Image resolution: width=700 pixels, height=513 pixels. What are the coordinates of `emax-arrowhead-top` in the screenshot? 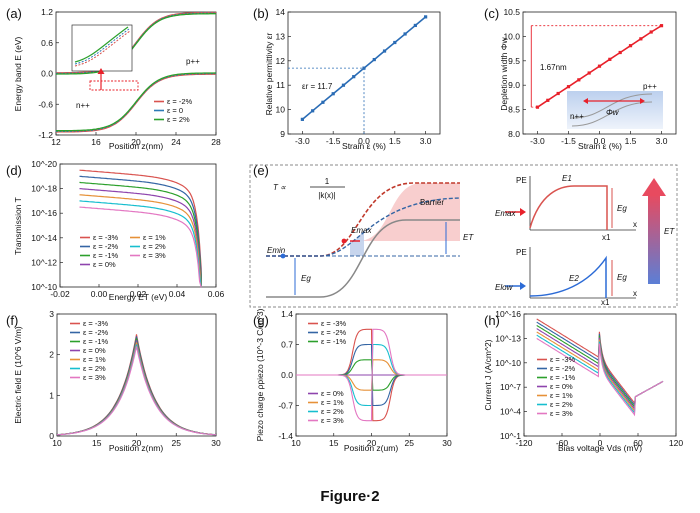 It's located at (523, 212).